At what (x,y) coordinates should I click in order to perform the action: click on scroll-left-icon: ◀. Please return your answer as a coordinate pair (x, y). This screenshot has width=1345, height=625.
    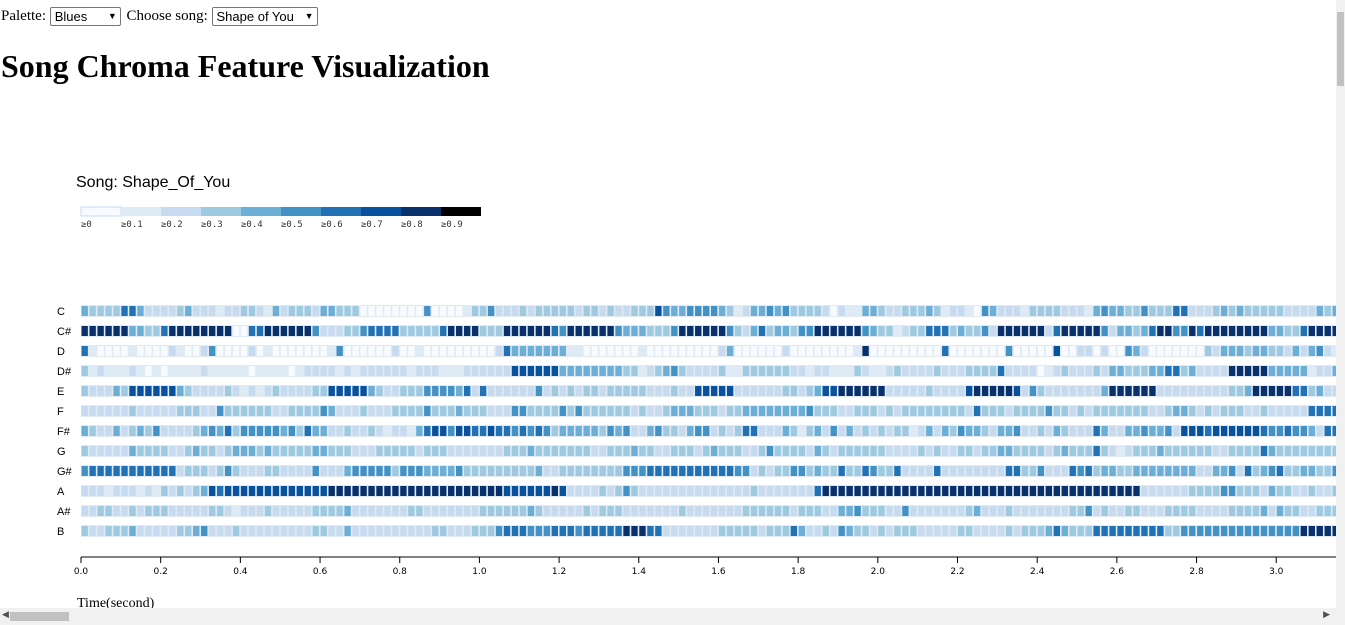
    Looking at the image, I should click on (5, 615).